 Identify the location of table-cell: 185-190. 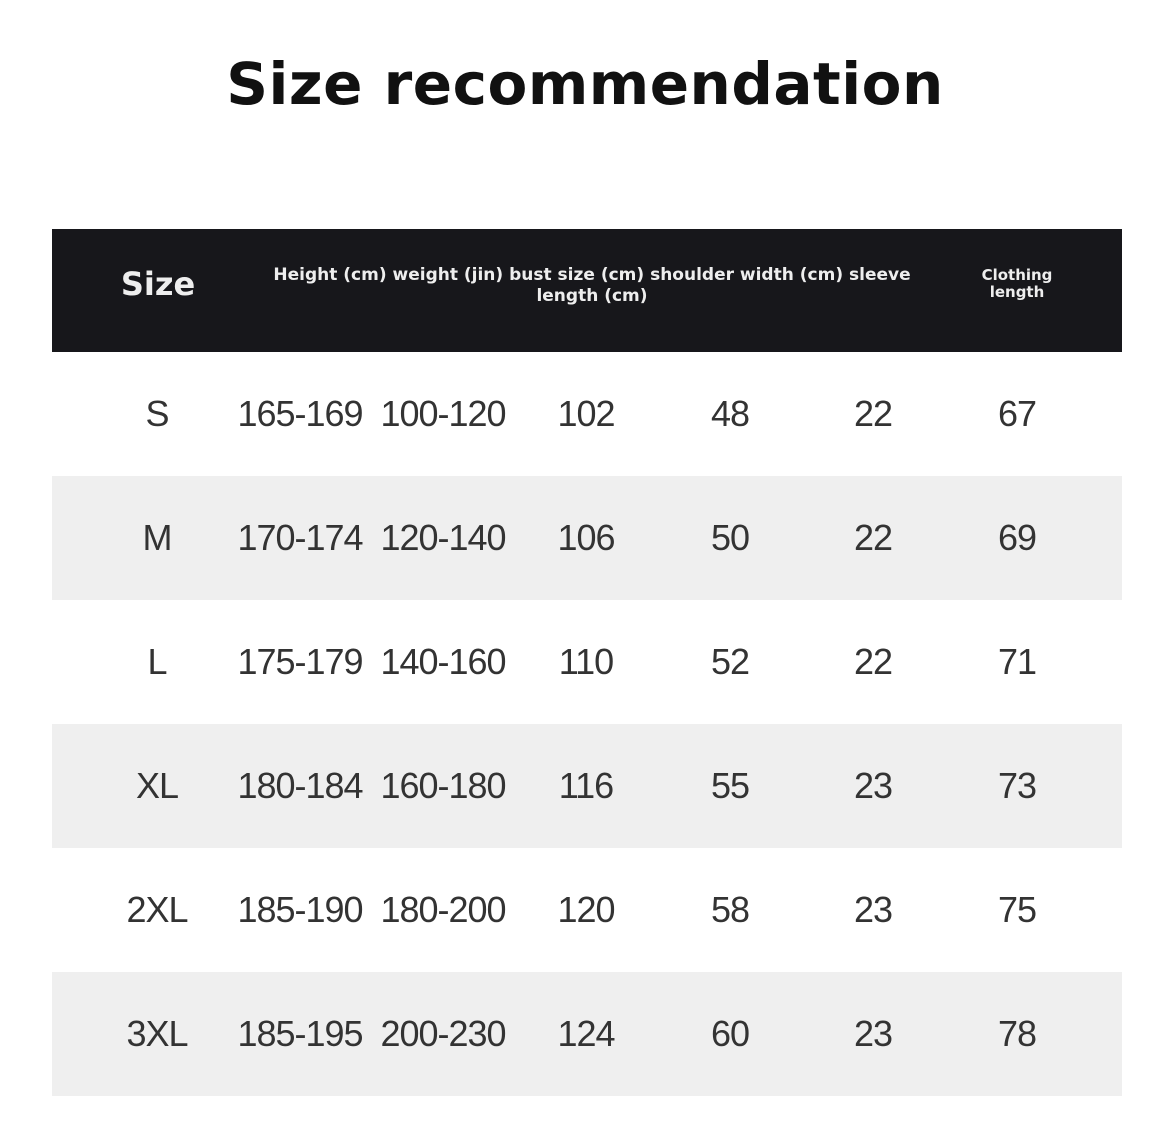
(300, 909).